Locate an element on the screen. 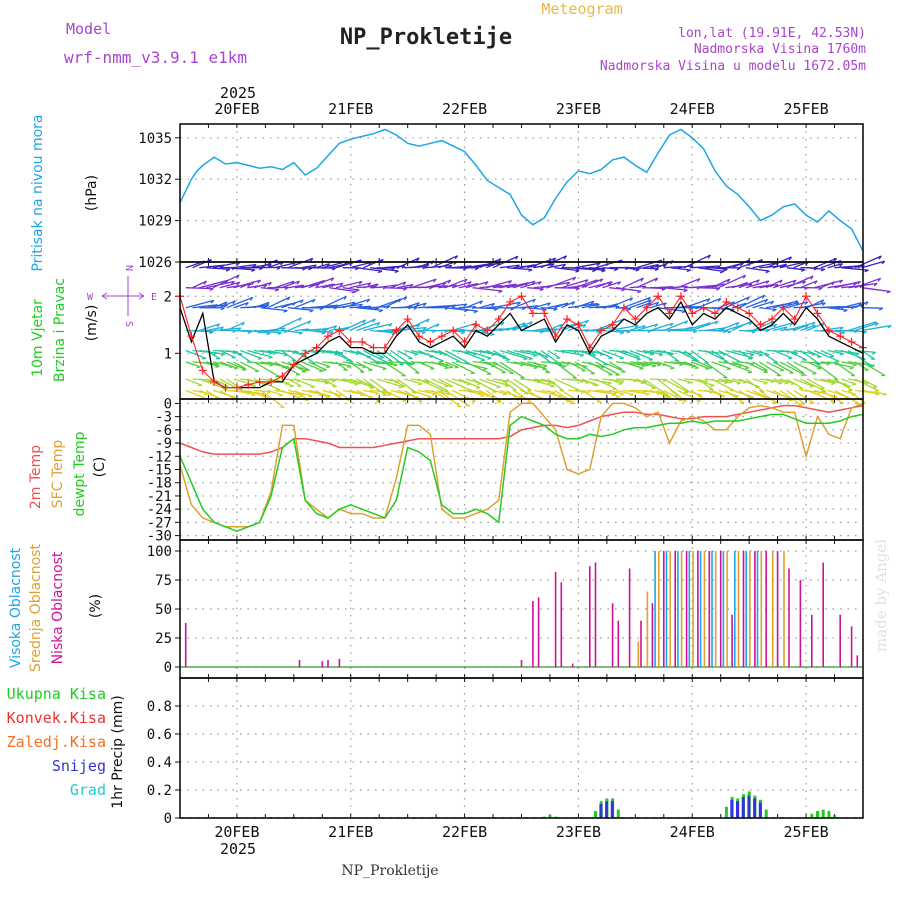 The height and width of the screenshot is (900, 900). bottom-date-label: 23FEB is located at coordinates (578, 832).